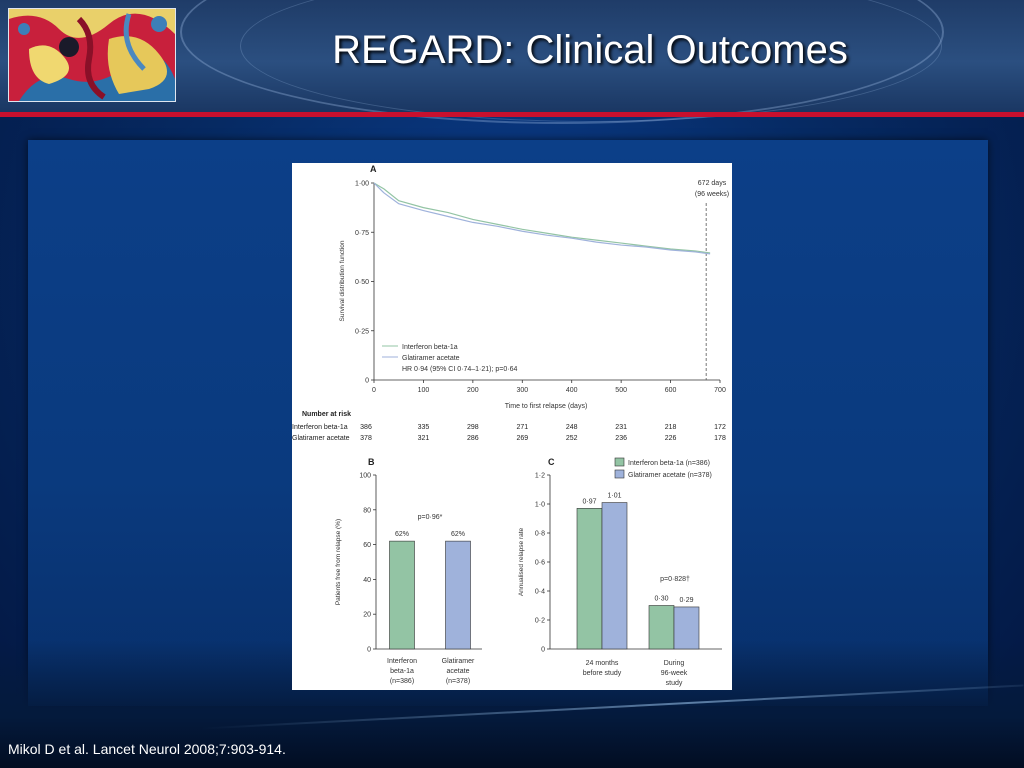 The width and height of the screenshot is (1024, 768). Describe the element at coordinates (430, 517) in the screenshot. I see `panel-b-p-value: p=0·96*` at that location.